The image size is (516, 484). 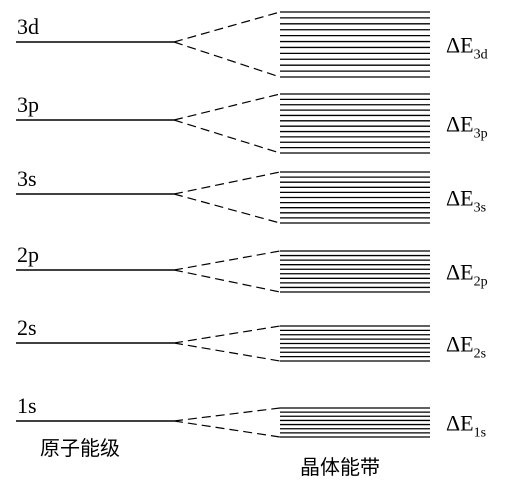 I want to click on atomic-level-label: 3d, so click(x=28, y=26).